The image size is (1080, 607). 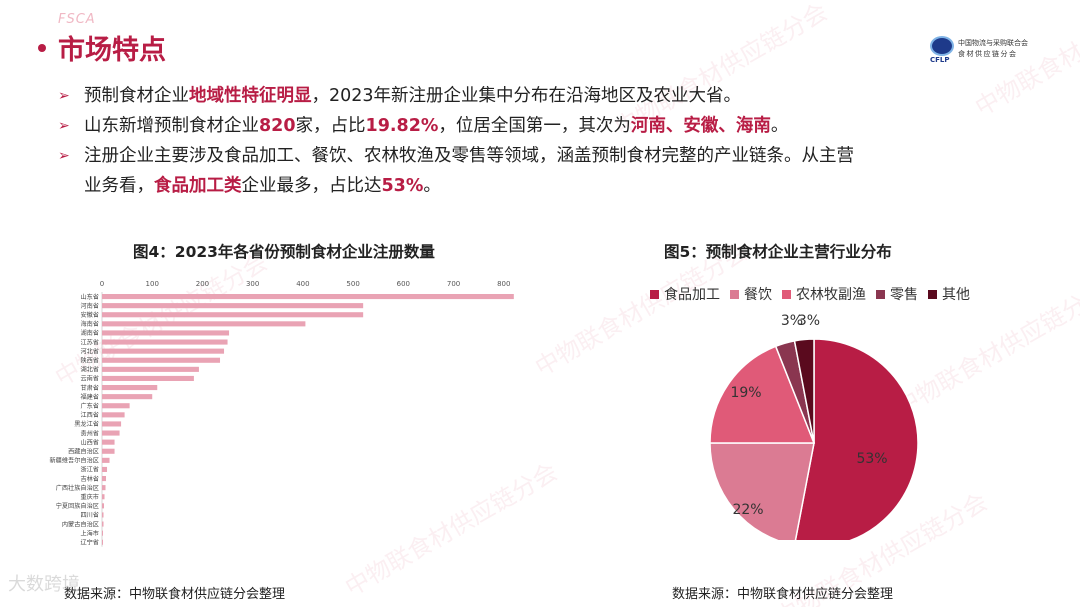 What do you see at coordinates (89, 533) in the screenshot?
I see `category-label: 上海市` at bounding box center [89, 533].